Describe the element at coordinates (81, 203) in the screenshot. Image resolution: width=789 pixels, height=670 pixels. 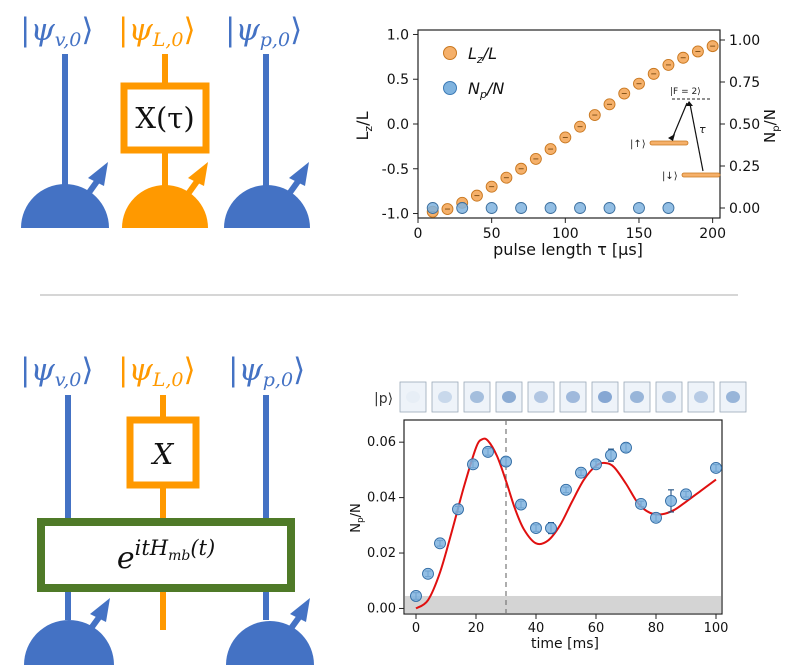
I see `top-detector-v-needle` at that location.